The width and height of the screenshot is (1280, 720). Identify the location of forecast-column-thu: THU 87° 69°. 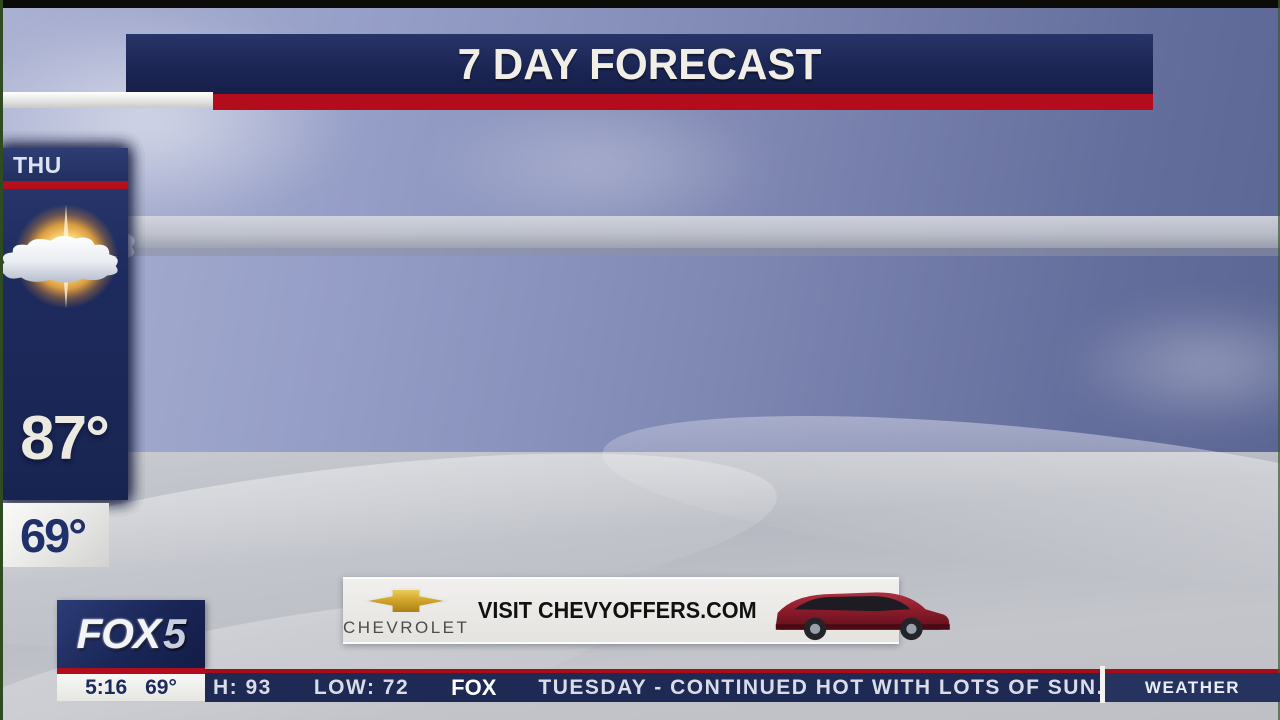
(64, 357).